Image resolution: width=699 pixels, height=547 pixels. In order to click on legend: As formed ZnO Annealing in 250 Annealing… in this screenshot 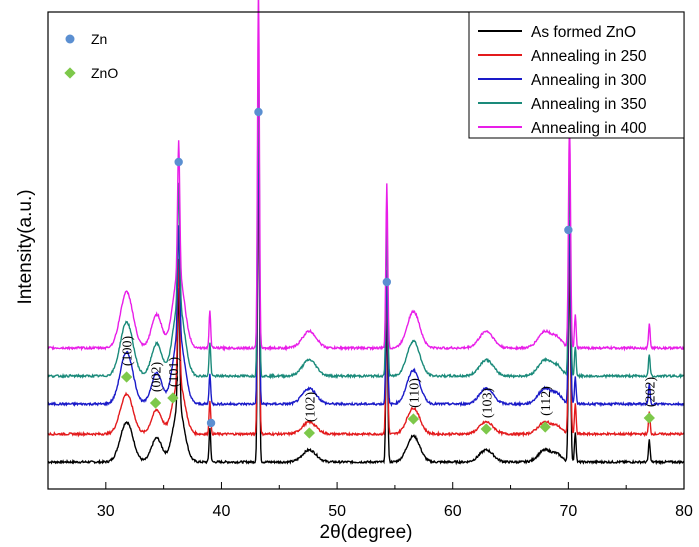, I will do `click(576, 75)`.